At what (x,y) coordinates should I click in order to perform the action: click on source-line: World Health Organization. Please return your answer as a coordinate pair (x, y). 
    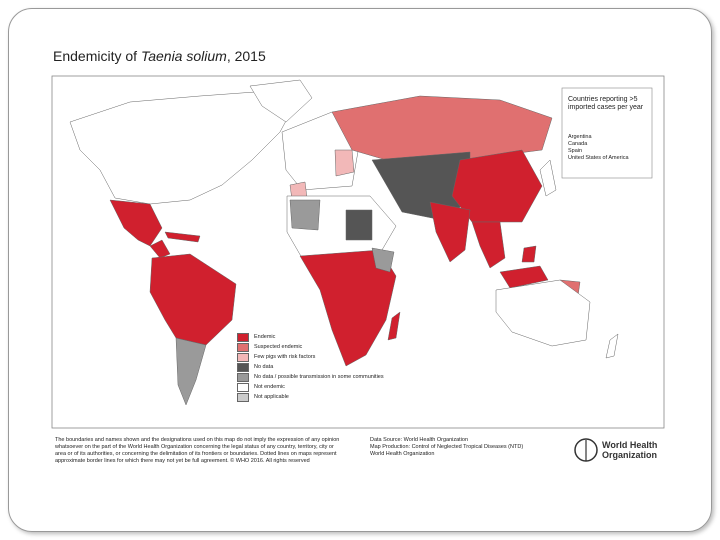
    Looking at the image, I should click on (402, 454).